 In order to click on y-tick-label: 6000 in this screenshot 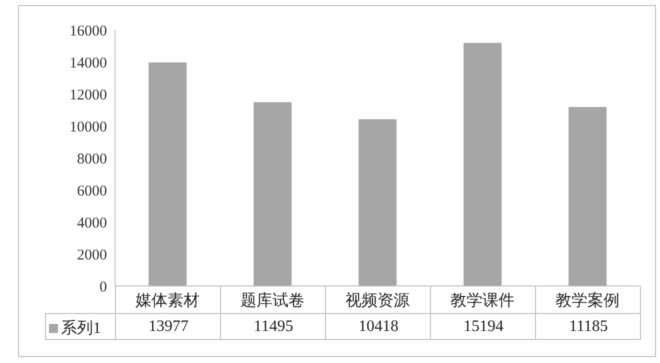, I will do `click(92, 191)`.